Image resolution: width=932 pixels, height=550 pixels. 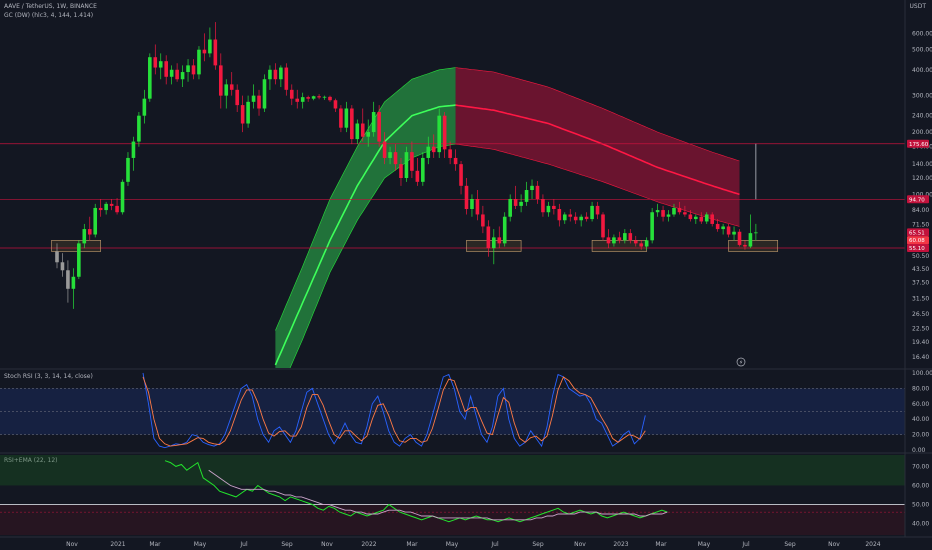 What do you see at coordinates (452, 519) in the screenshot?
I see `rsi-oversold-zone` at bounding box center [452, 519].